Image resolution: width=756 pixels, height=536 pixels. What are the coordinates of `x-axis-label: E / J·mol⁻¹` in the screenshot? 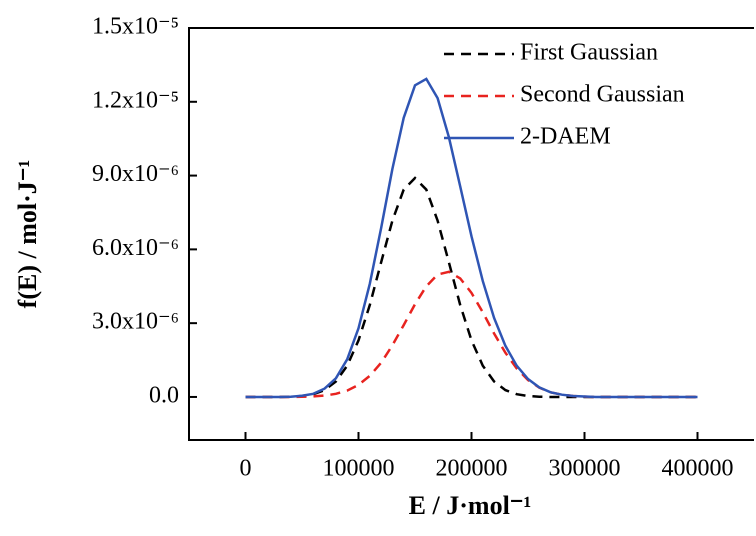 It's located at (470, 505).